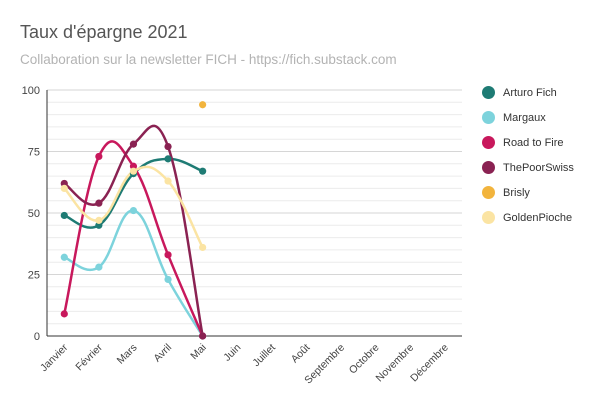 Image resolution: width=600 pixels, height=409 pixels. I want to click on legend-item: GoldenPioche, so click(528, 217).